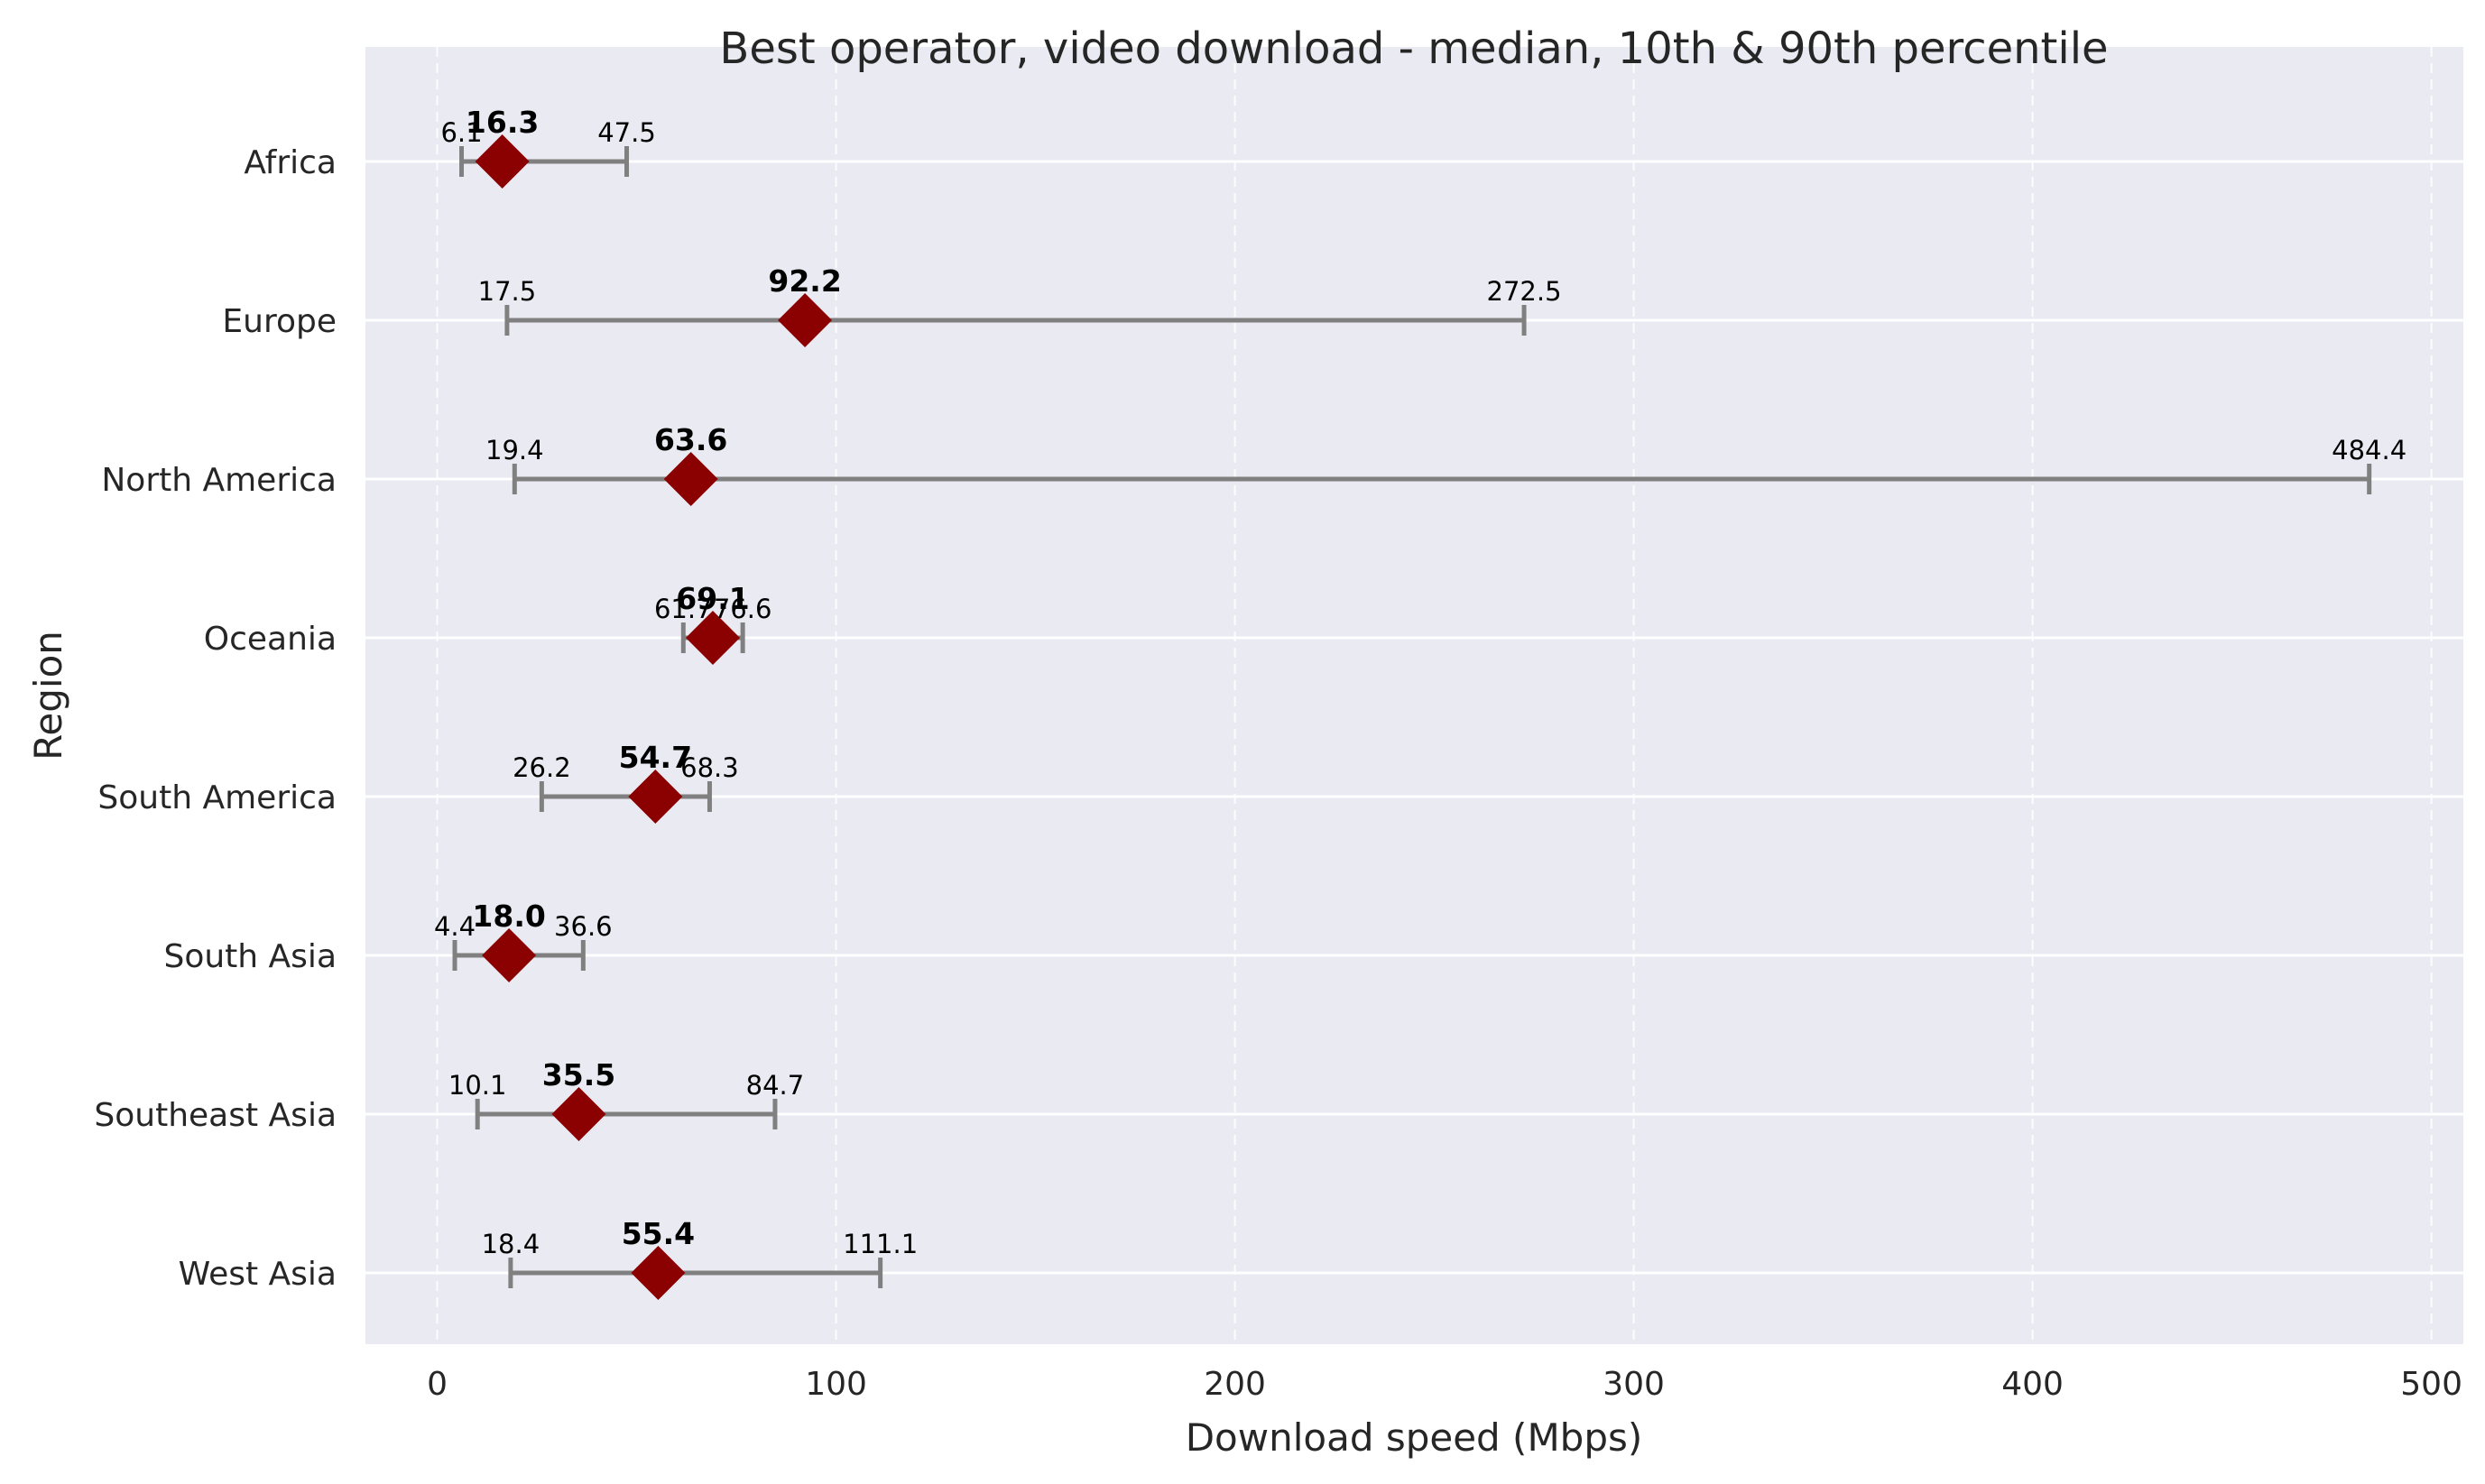 Image resolution: width=2485 pixels, height=1484 pixels. I want to click on p90-value-label: 484.4, so click(2369, 450).